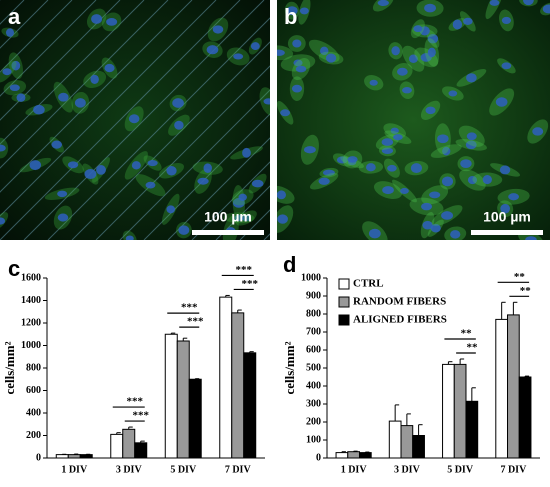 This screenshot has width=550, height=487. I want to click on legend-label: ALIGNED FIBERS, so click(400, 320).